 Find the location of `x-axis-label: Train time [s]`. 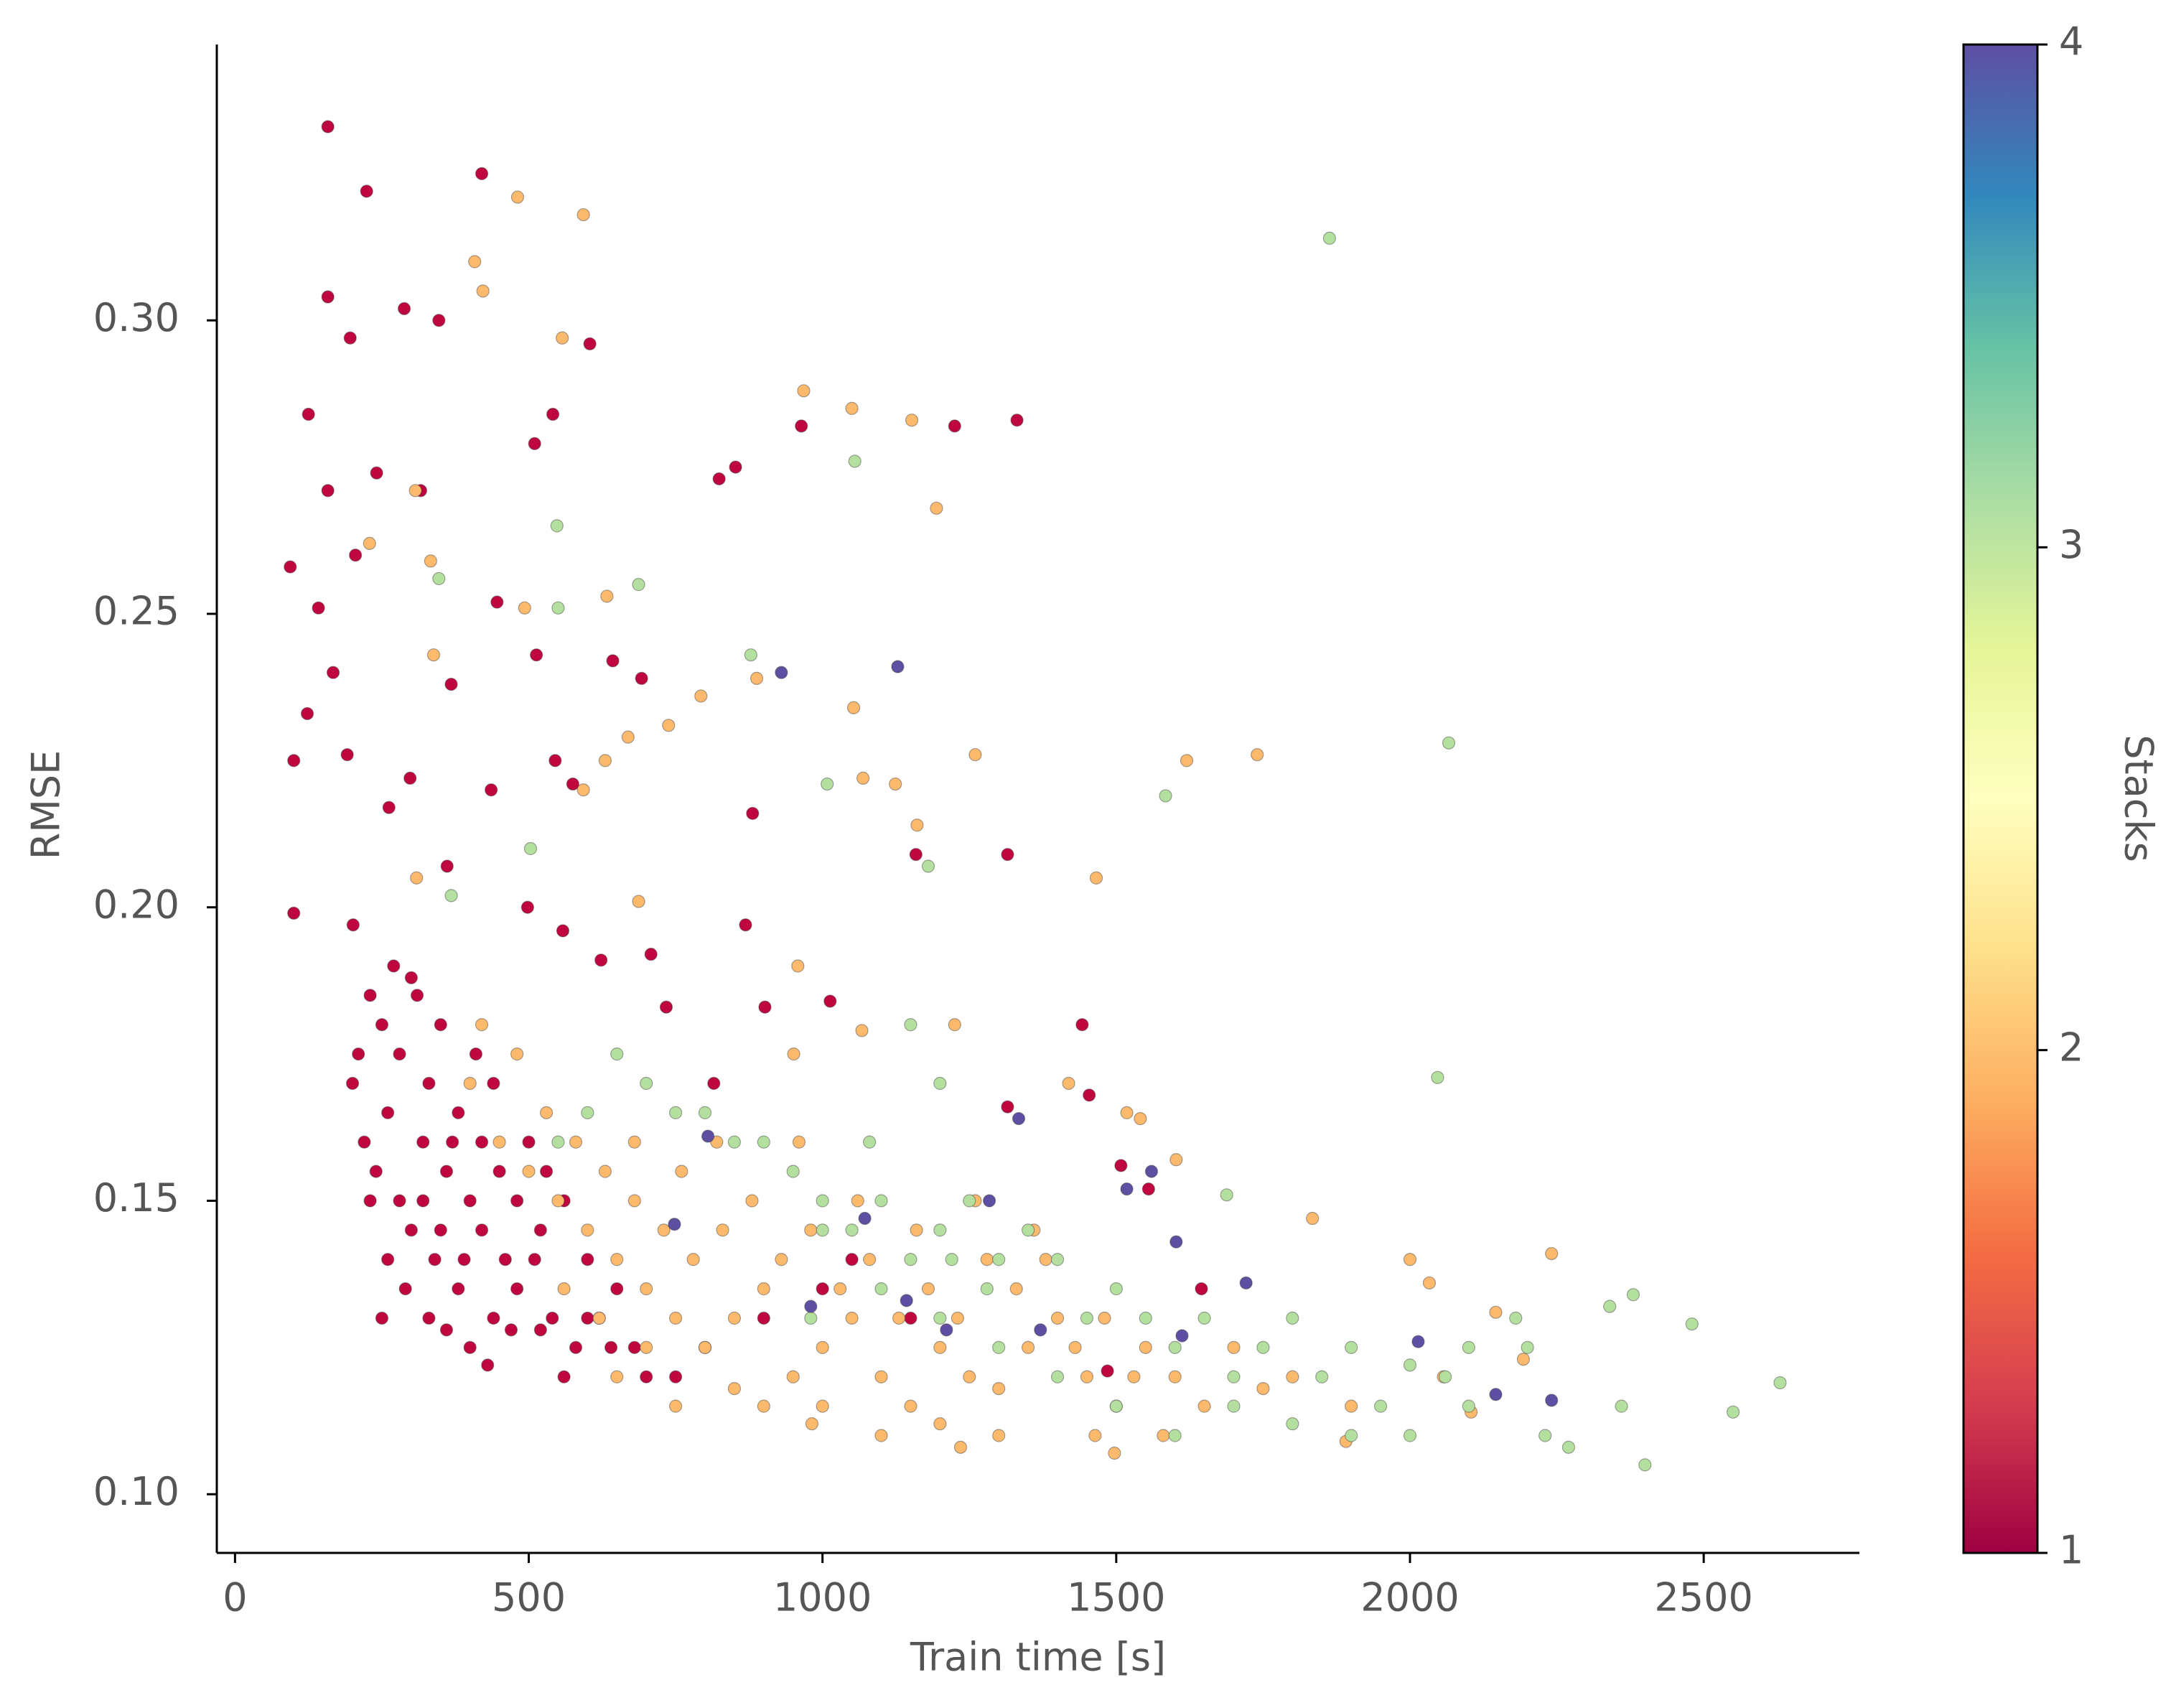

x-axis-label: Train time [s] is located at coordinates (1038, 1657).